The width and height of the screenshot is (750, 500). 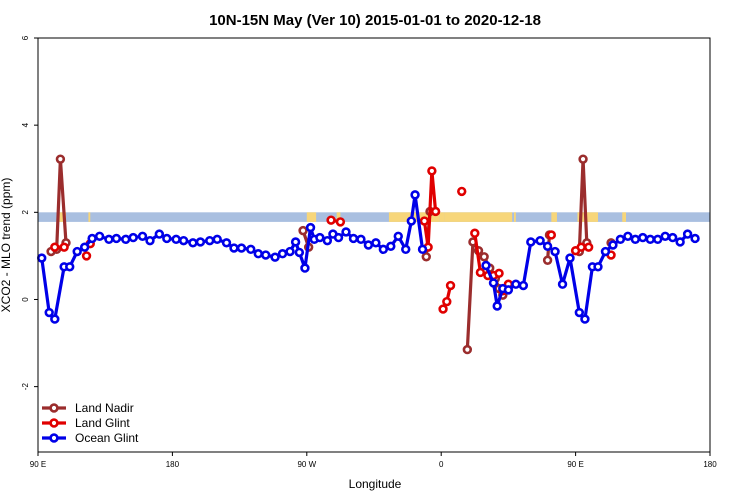 What do you see at coordinates (6, 245) in the screenshot?
I see `y-axis-label: XCO2 - MLO trend (ppm)` at bounding box center [6, 245].